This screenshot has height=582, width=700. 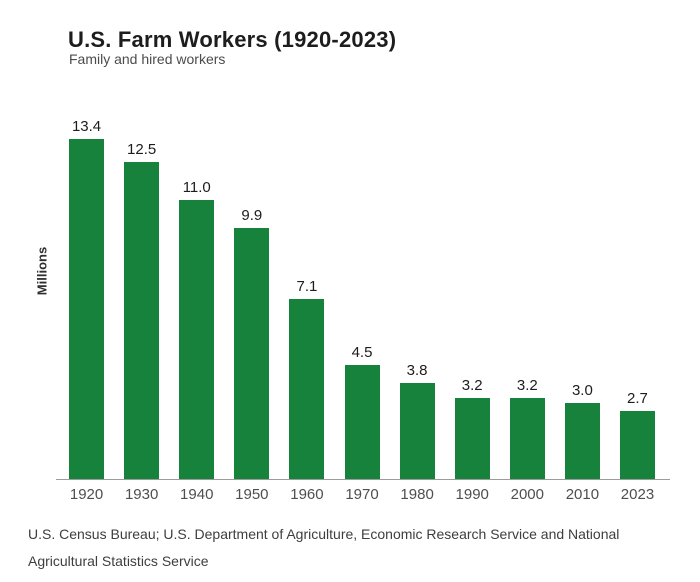 What do you see at coordinates (86, 127) in the screenshot?
I see `bar-value-label: 13.4` at bounding box center [86, 127].